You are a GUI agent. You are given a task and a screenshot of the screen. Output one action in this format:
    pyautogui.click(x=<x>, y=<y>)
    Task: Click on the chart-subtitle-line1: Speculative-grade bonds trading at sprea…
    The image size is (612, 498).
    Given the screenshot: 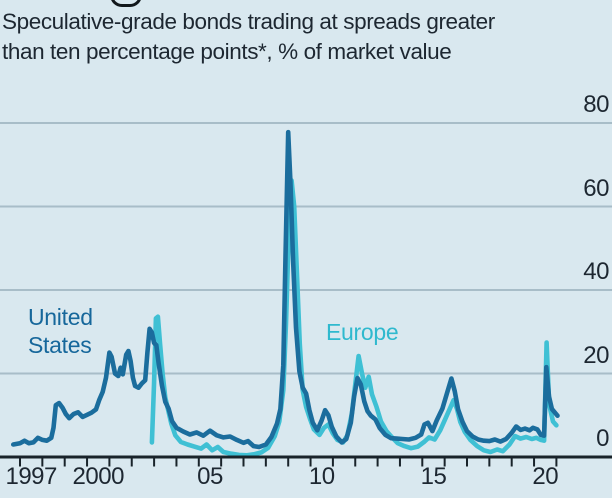 What is the action you would take?
    pyautogui.click(x=248, y=21)
    